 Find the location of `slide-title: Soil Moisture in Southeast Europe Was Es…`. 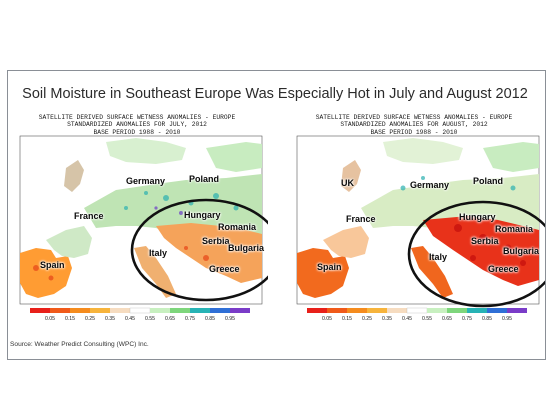

slide-title: Soil Moisture in Southeast Europe Was Es… is located at coordinates (275, 94).